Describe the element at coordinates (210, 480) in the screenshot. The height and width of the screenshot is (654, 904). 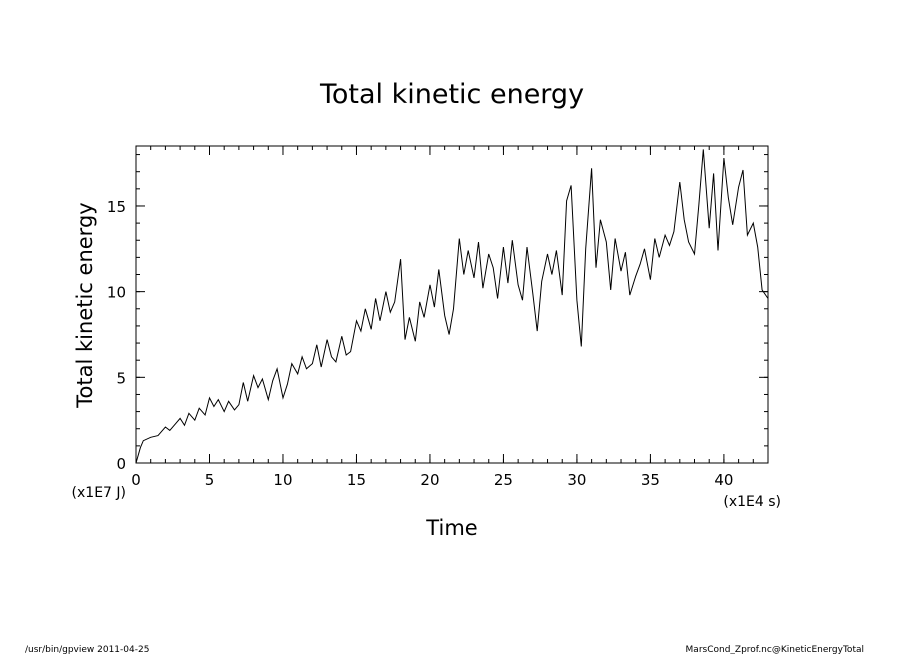
I see `x-tick-label: 5` at that location.